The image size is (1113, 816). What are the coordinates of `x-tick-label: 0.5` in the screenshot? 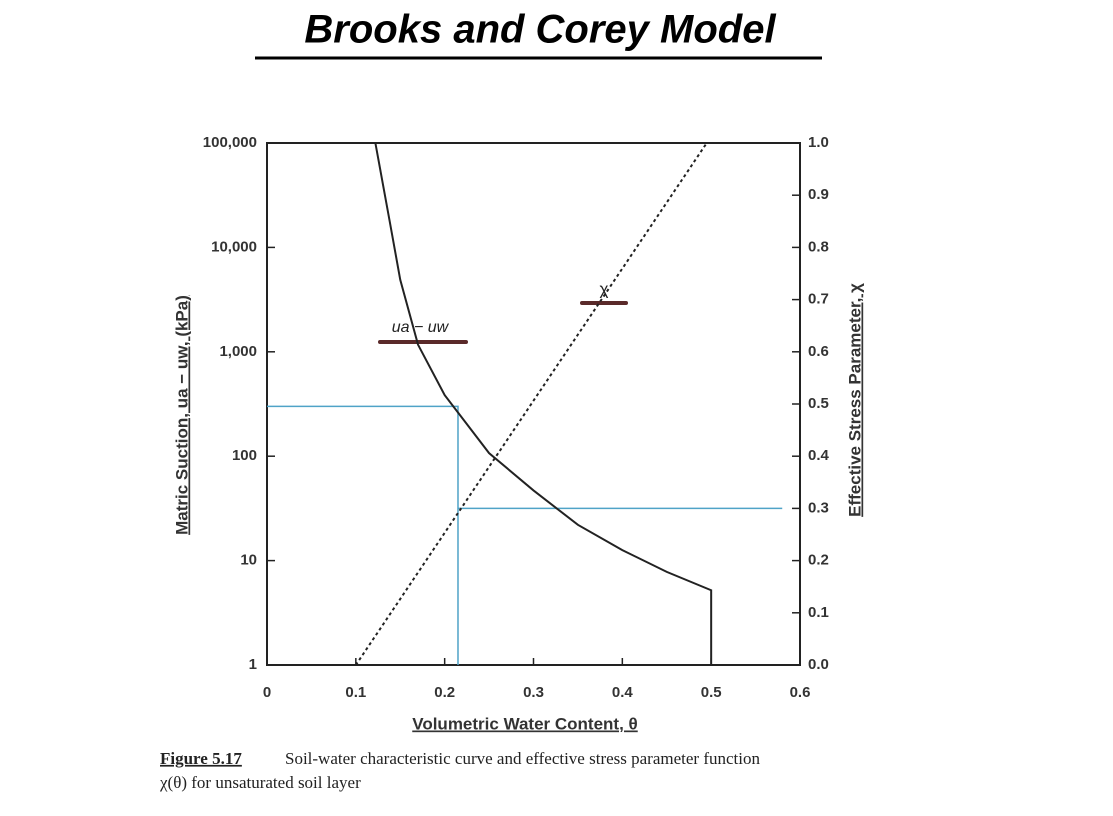 It's located at (711, 692).